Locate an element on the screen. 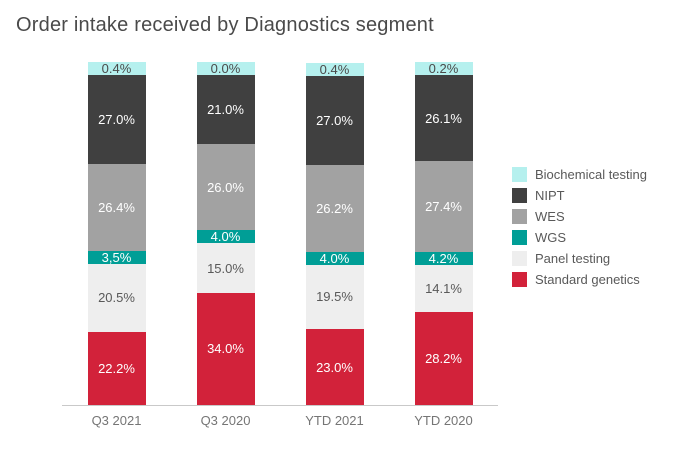 The width and height of the screenshot is (674, 458). bar-q3-2021: 0.4% 27.0% 26.4% 3,5% 20.5% 22.2% is located at coordinates (116, 233).